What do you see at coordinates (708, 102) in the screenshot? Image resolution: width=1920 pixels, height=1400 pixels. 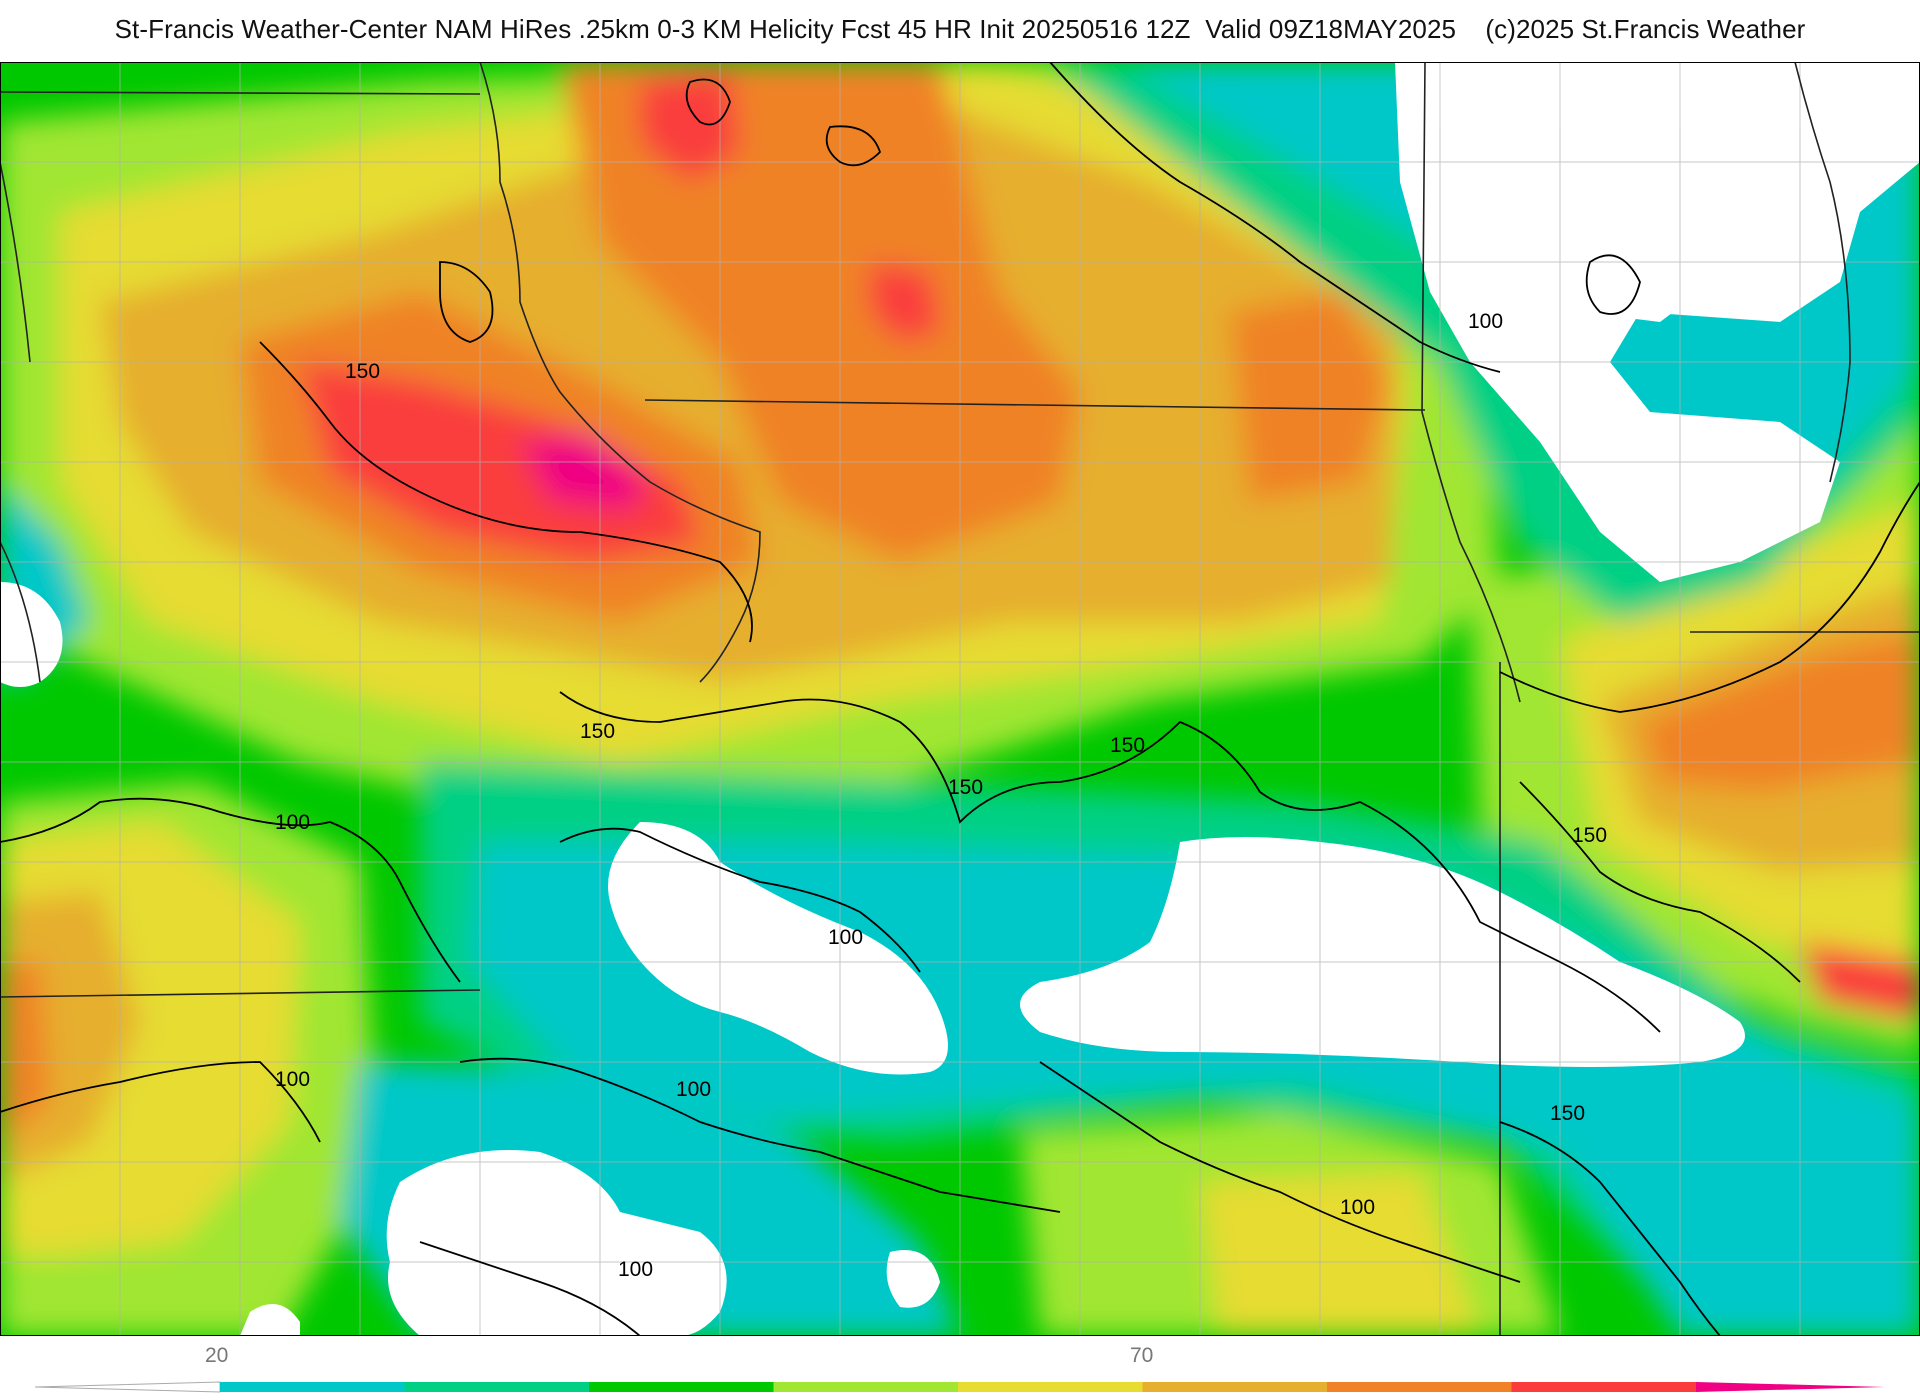 I see `contour-150-n-small` at bounding box center [708, 102].